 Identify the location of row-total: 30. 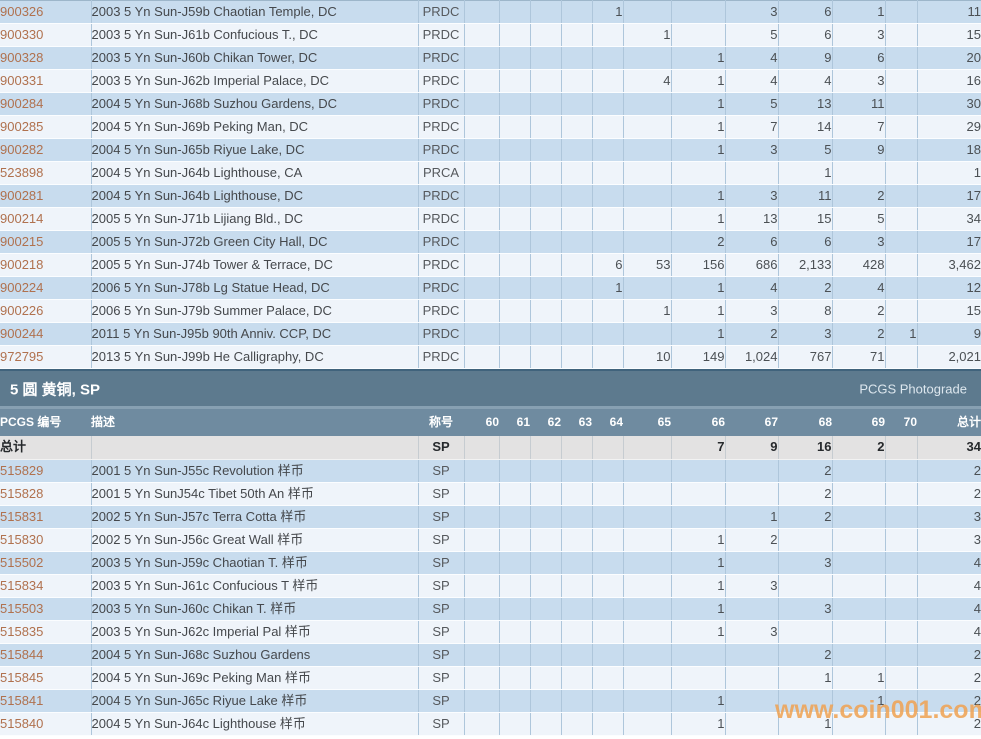
(949, 104).